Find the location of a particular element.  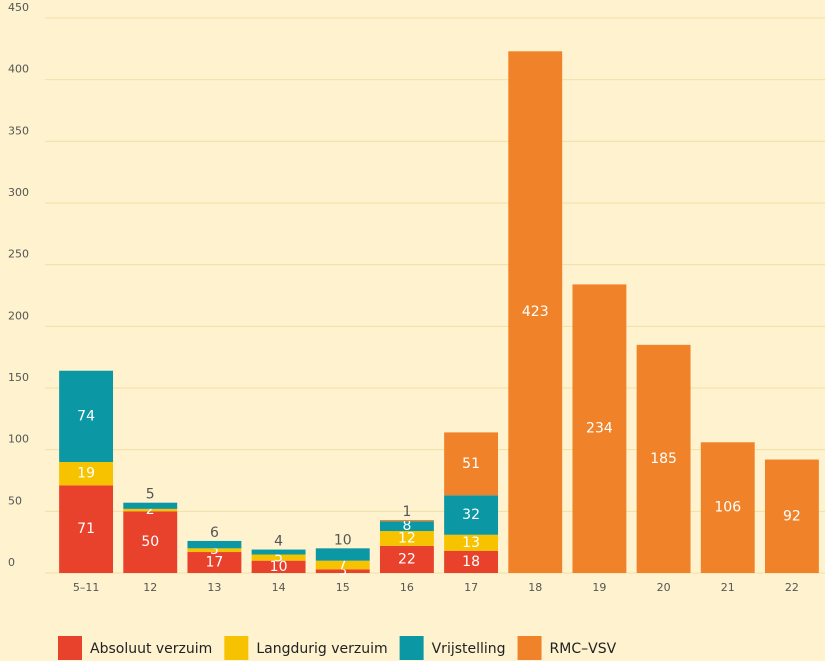

x-tick-label: 21 is located at coordinates (728, 587).